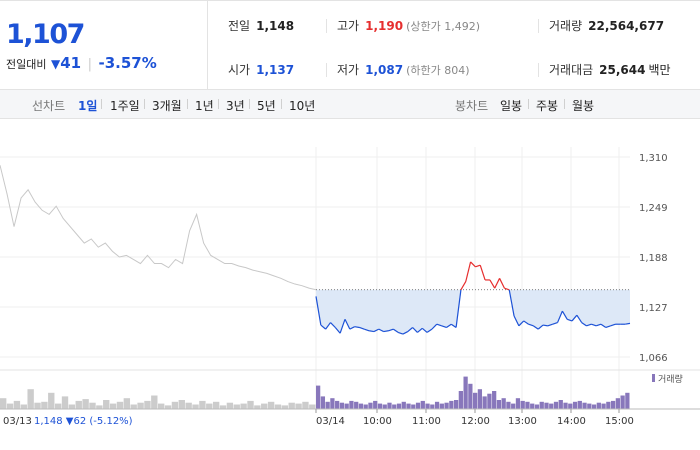  What do you see at coordinates (88, 106) in the screenshot?
I see `tab-1day: 1일` at bounding box center [88, 106].